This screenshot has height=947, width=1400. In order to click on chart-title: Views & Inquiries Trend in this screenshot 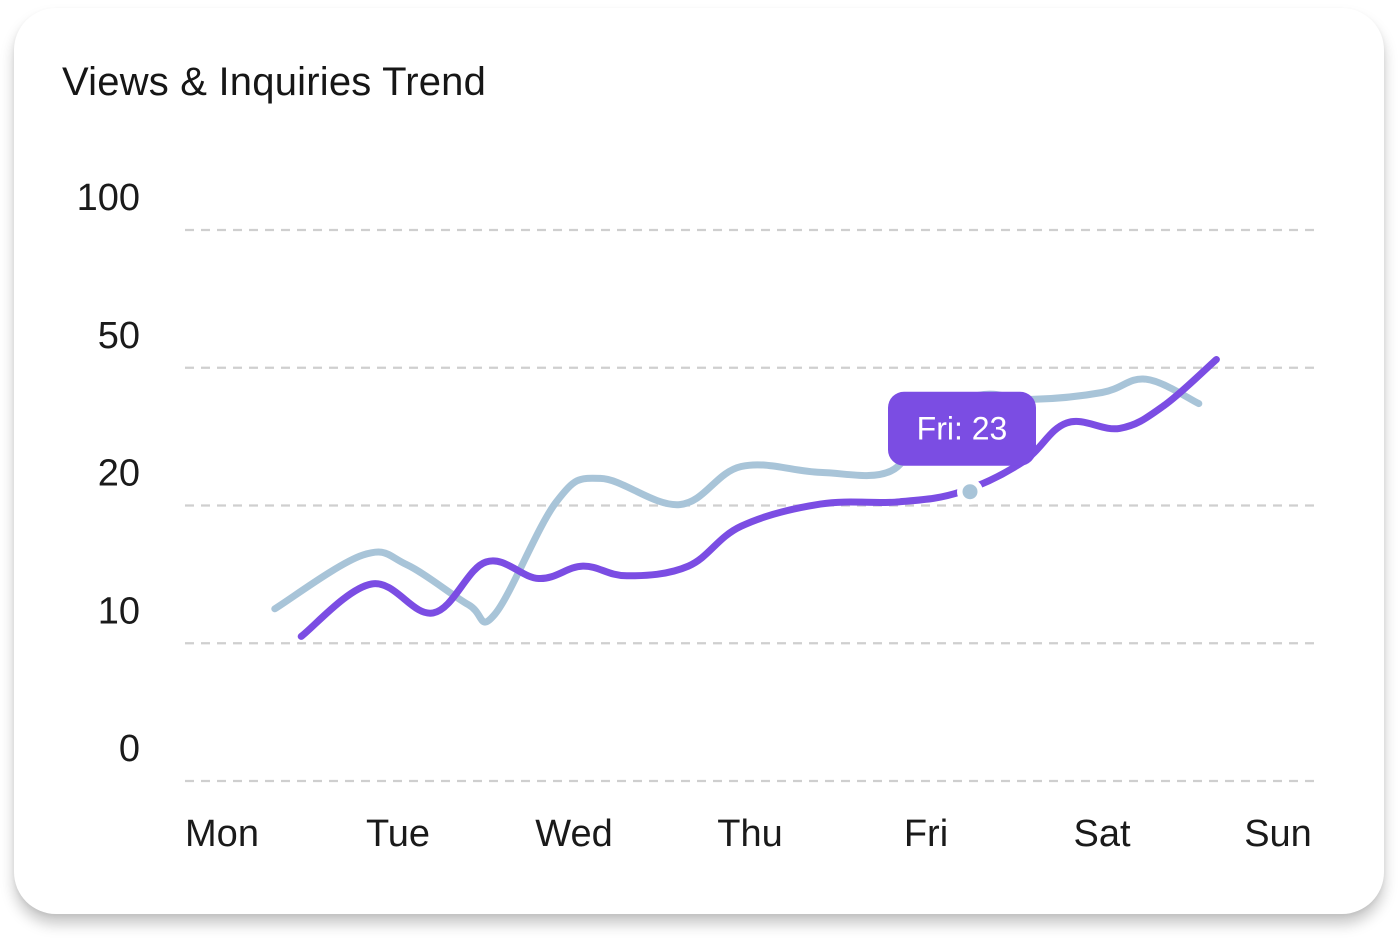, I will do `click(274, 82)`.